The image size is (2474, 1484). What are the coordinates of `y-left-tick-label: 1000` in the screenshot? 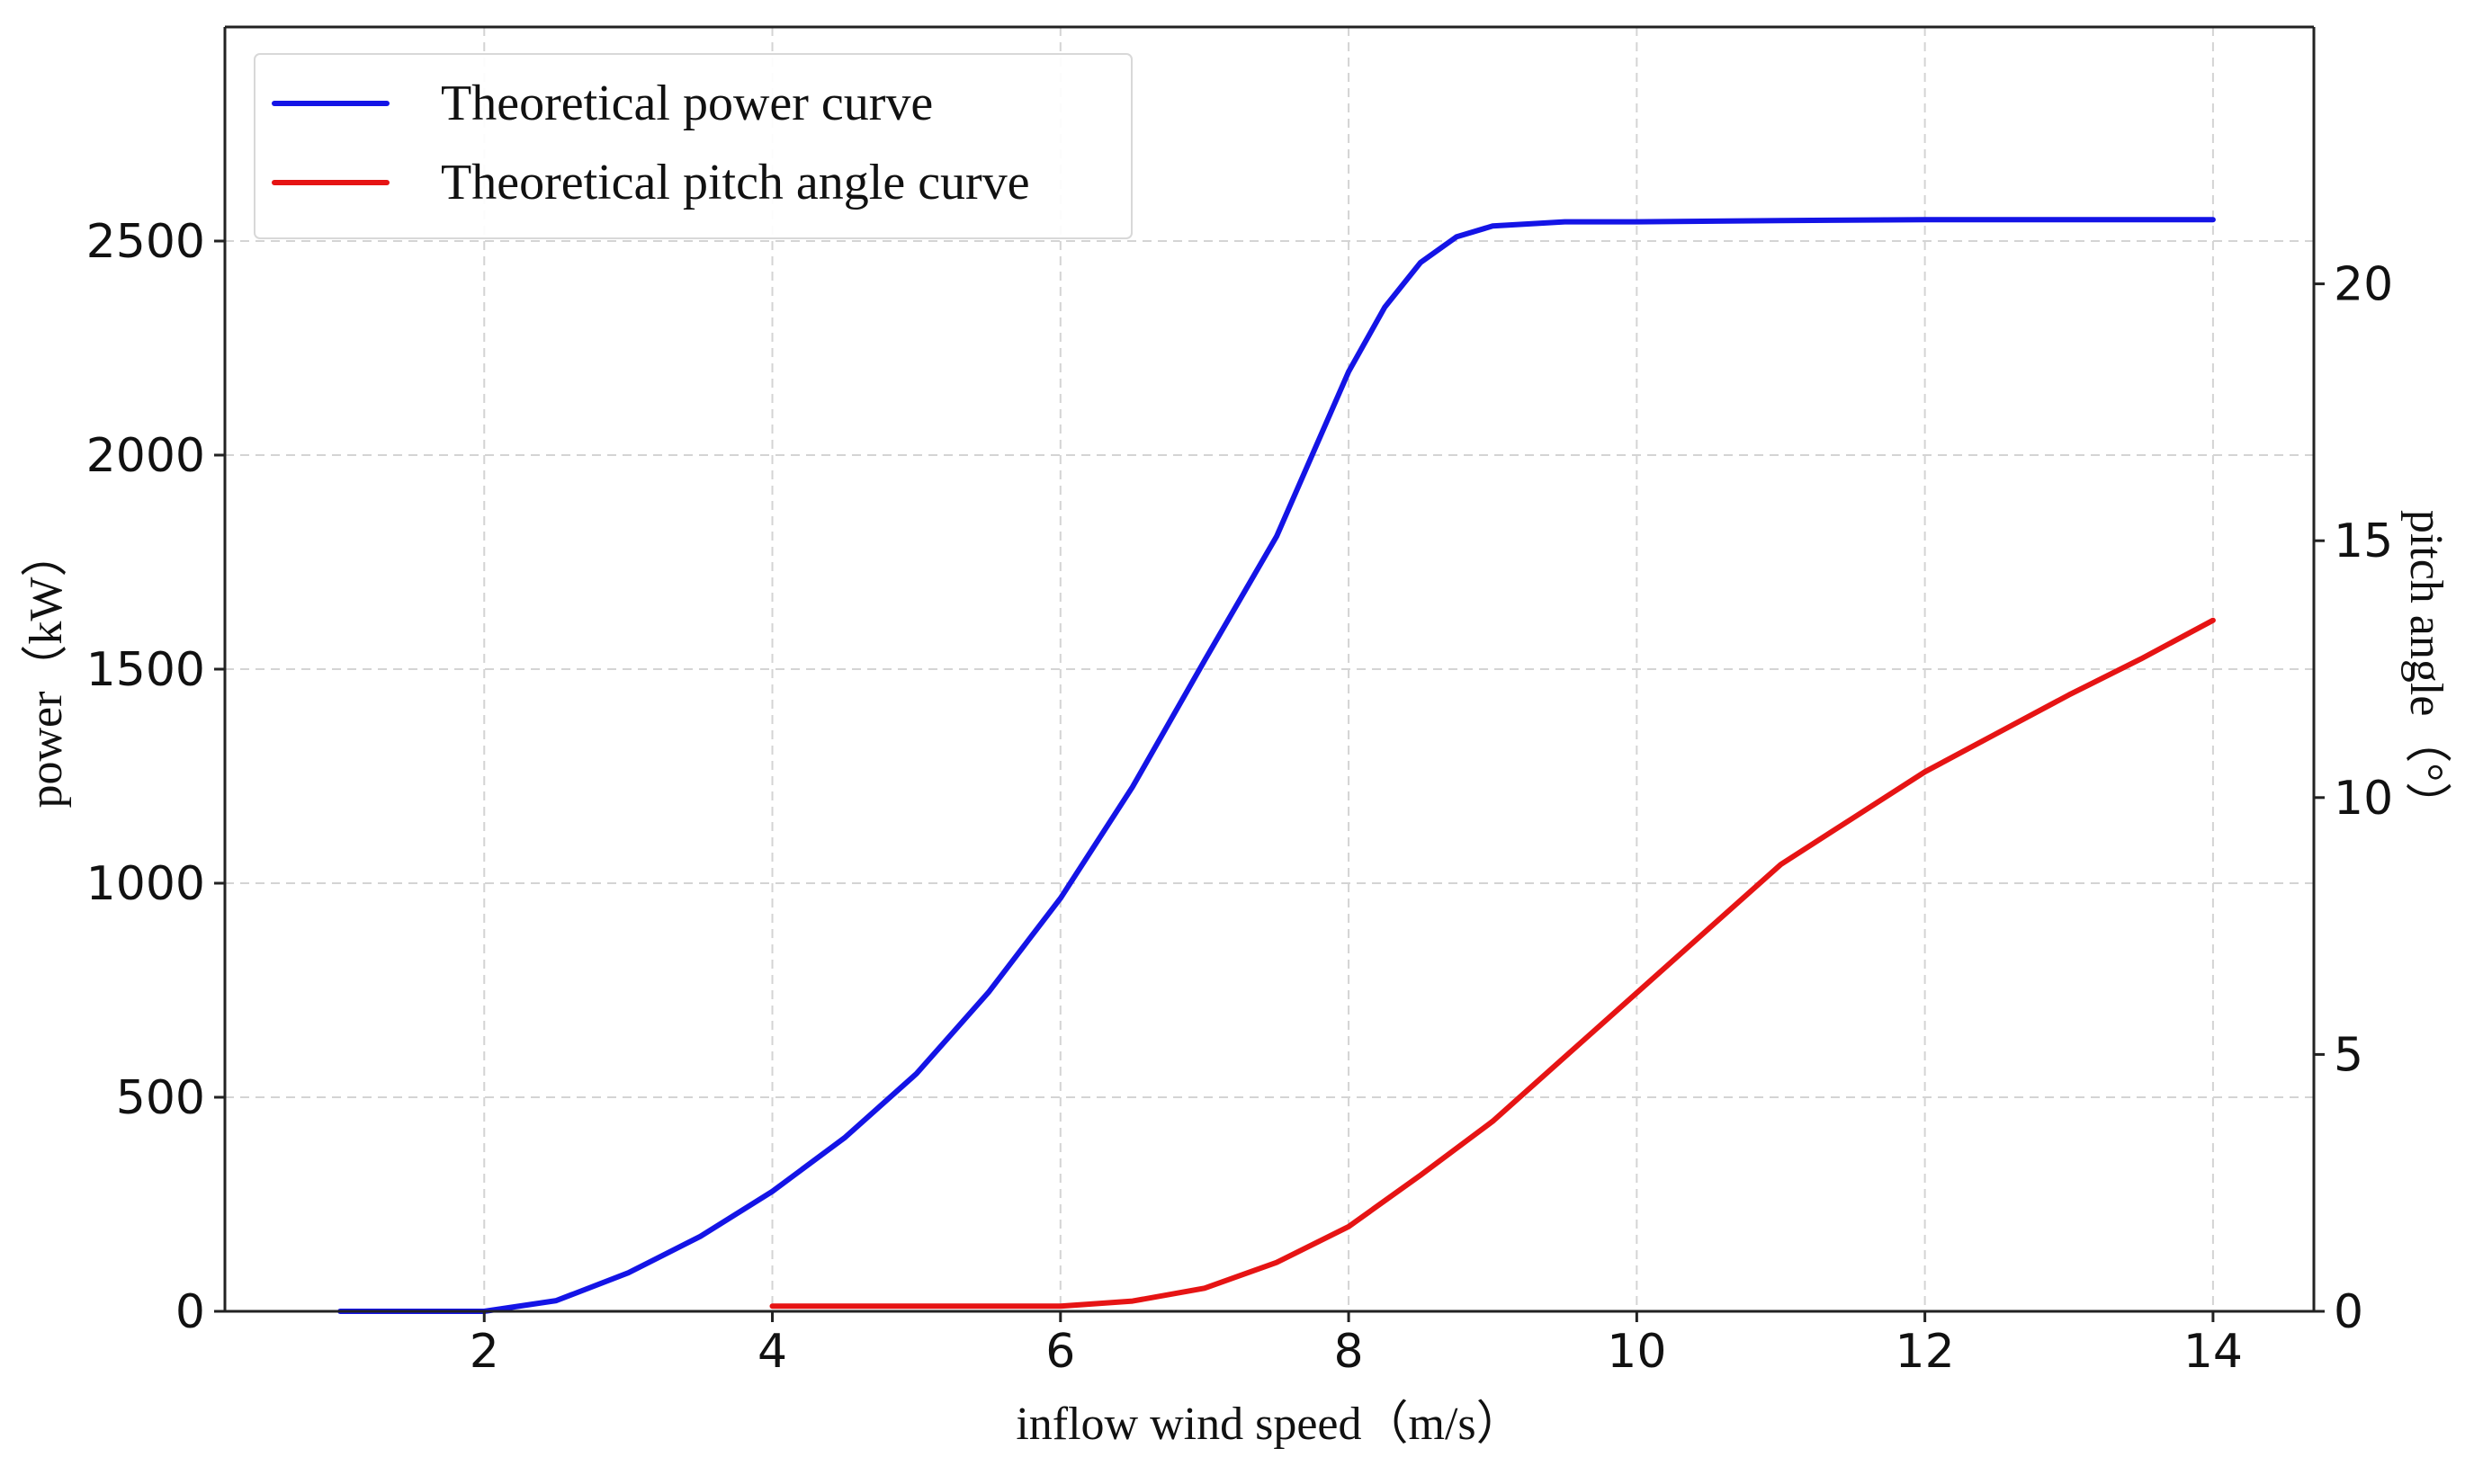 It's located at (145, 884).